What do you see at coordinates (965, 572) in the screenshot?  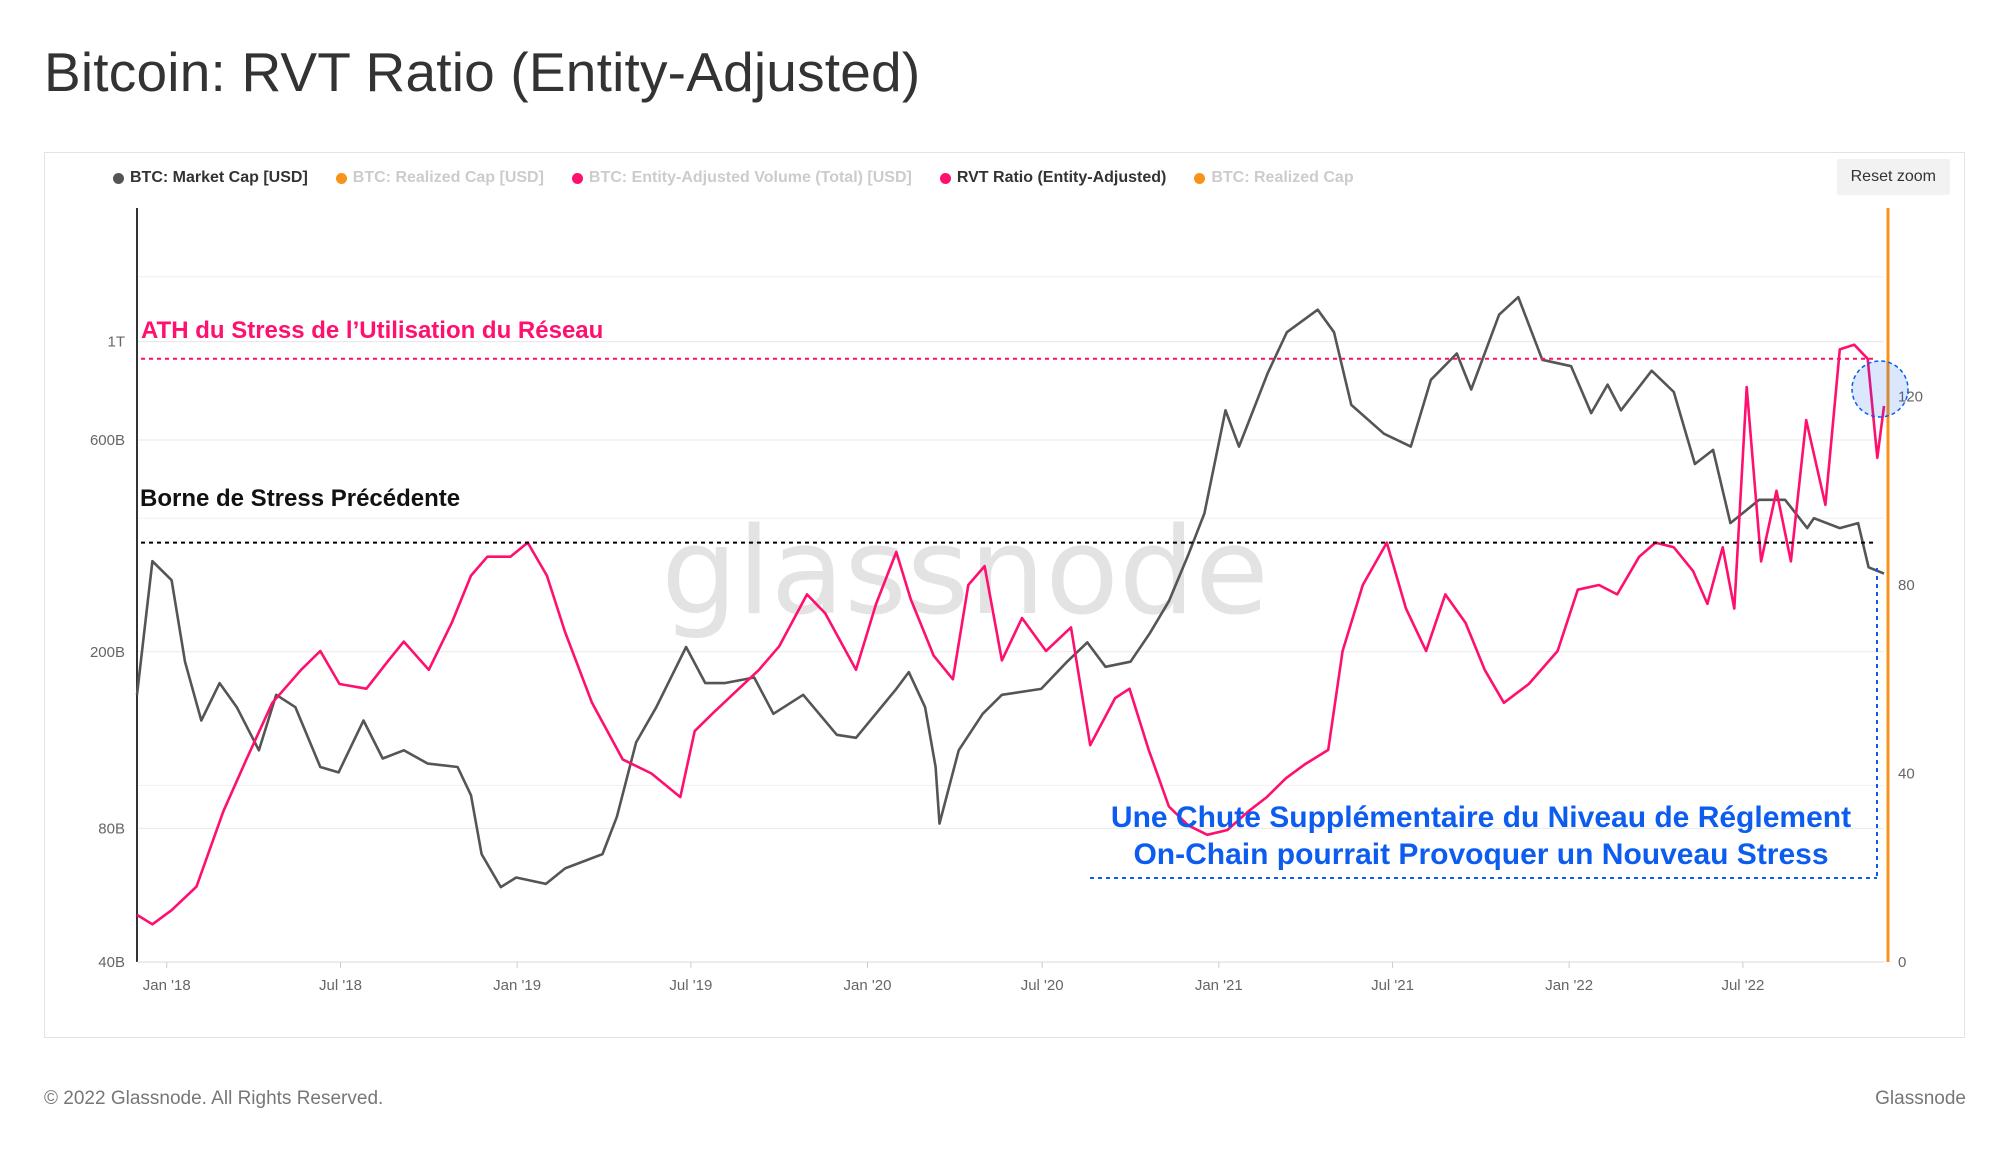 I see `watermark: glassnode` at bounding box center [965, 572].